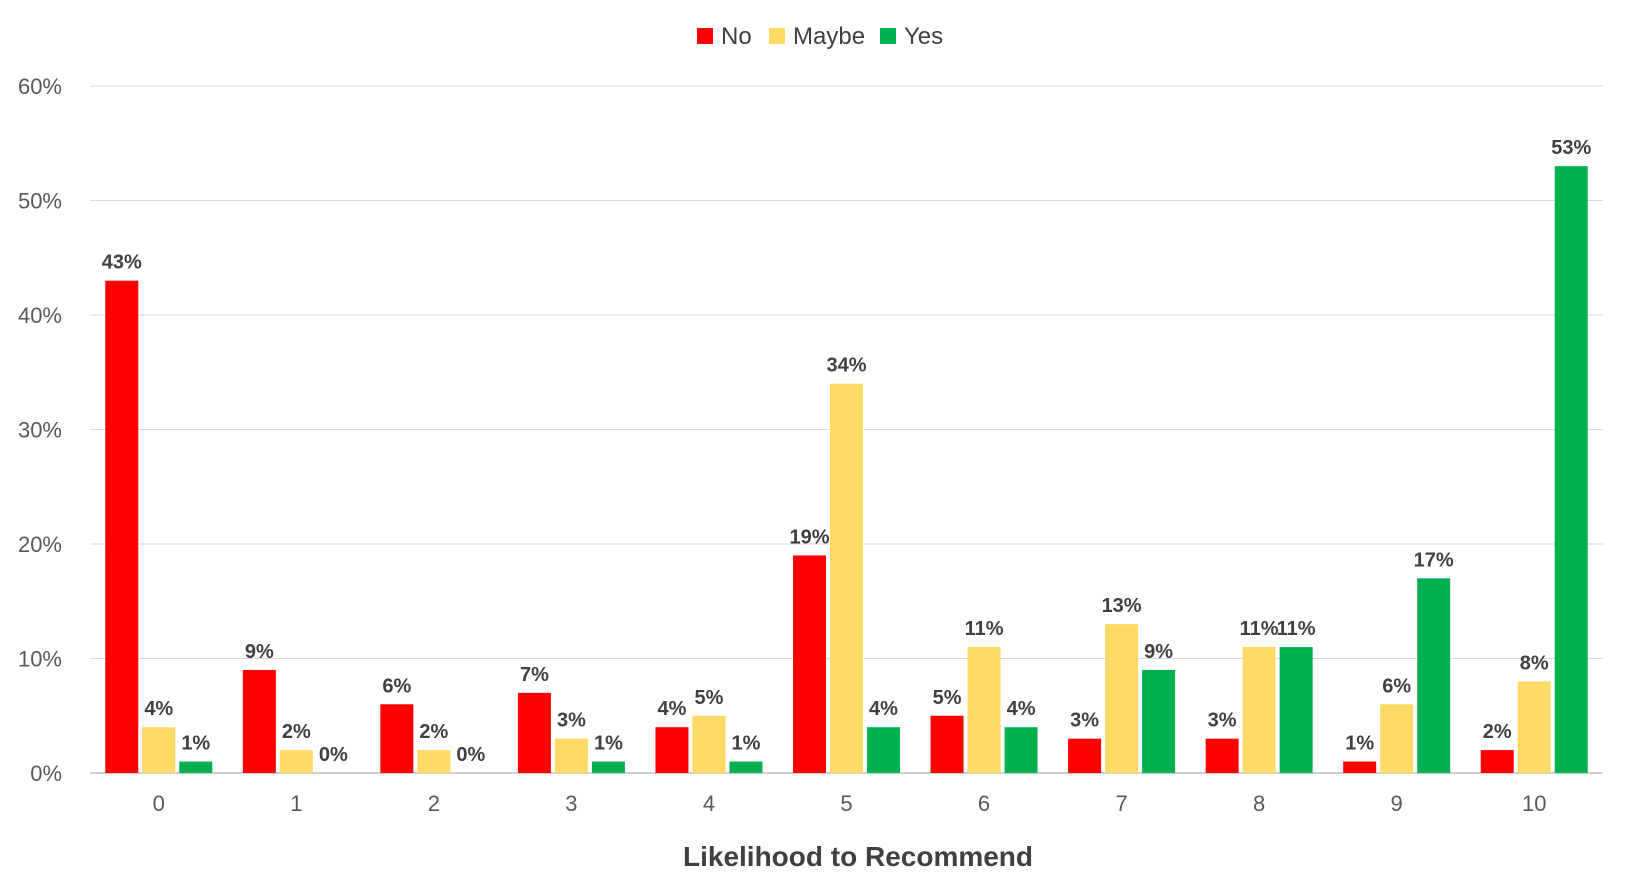 This screenshot has height=894, width=1630. Describe the element at coordinates (1534, 663) in the screenshot. I see `data-label: 8%` at that location.